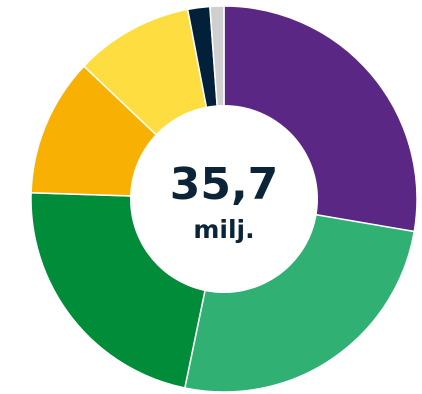 The width and height of the screenshot is (422, 394). What do you see at coordinates (223, 229) in the screenshot?
I see `center-total-unit: milj.` at bounding box center [223, 229].